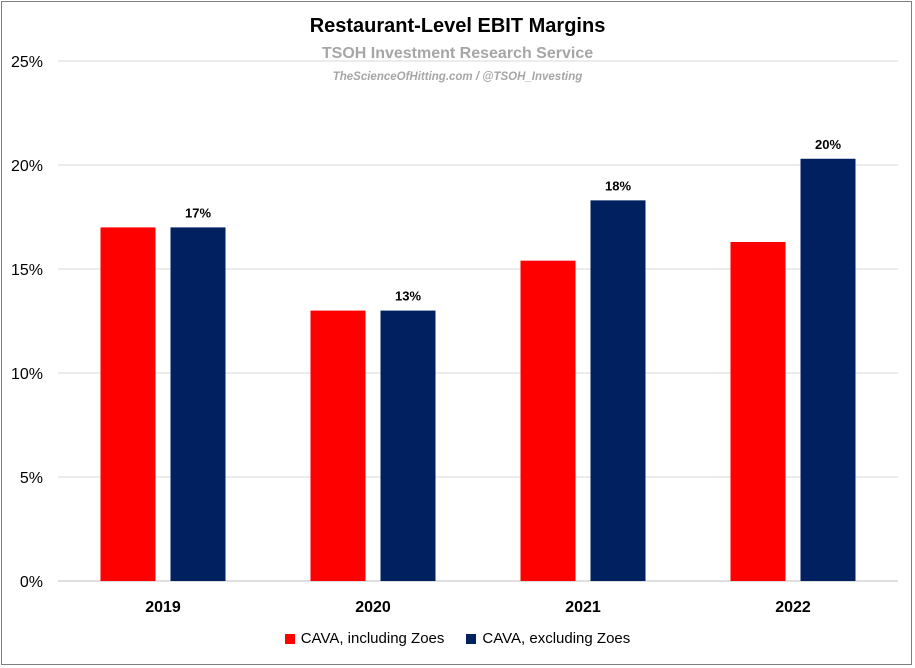 The width and height of the screenshot is (915, 668). What do you see at coordinates (31, 478) in the screenshot?
I see `y-tick-label: 5%` at bounding box center [31, 478].